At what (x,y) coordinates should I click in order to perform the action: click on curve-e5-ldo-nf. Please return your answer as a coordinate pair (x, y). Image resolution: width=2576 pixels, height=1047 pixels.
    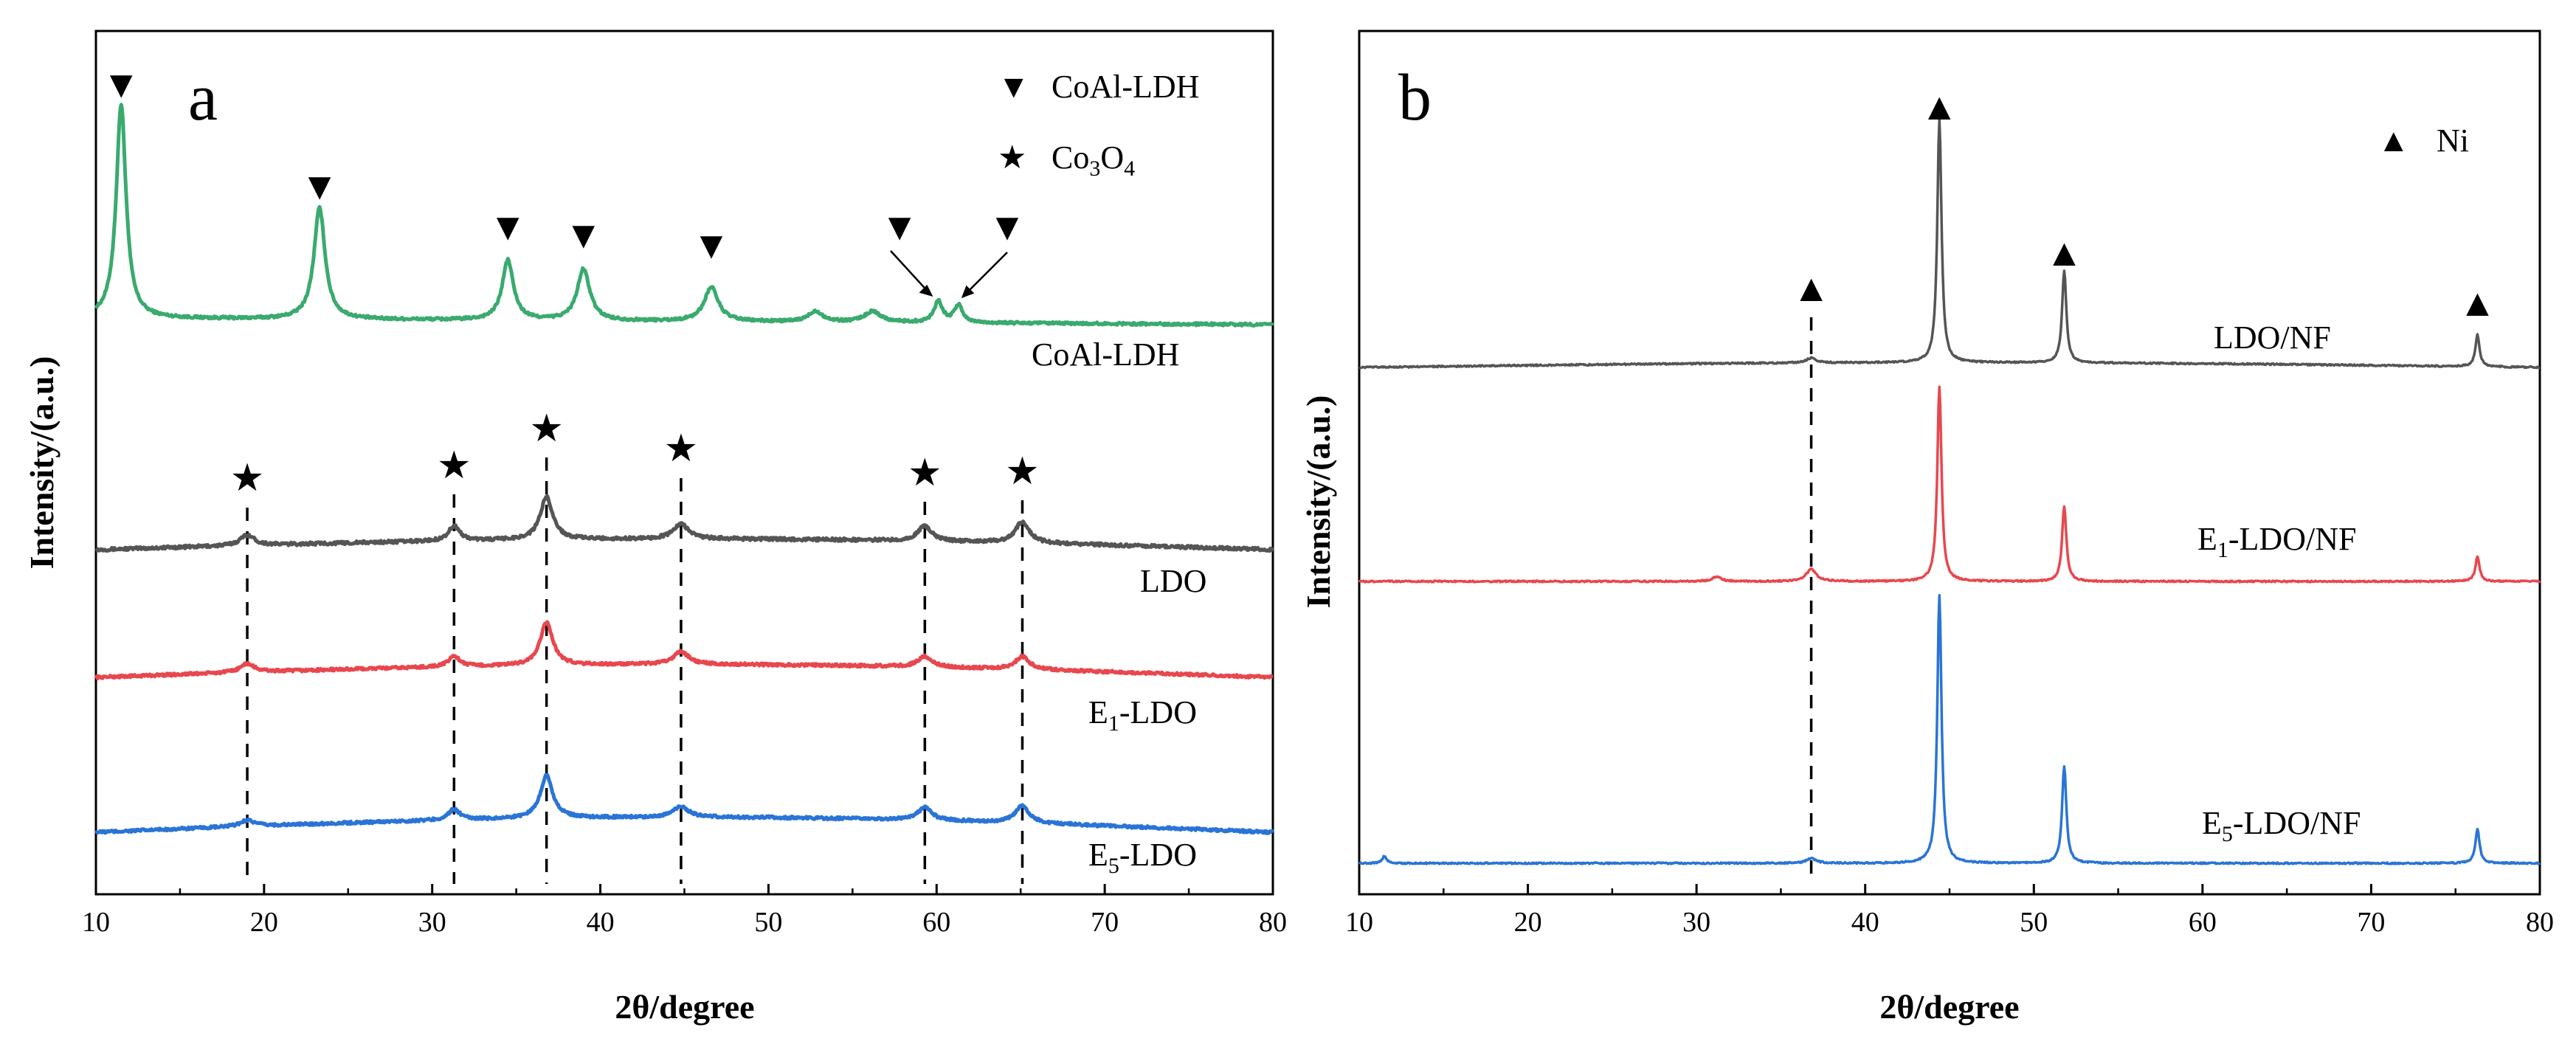
    Looking at the image, I should click on (1949, 729).